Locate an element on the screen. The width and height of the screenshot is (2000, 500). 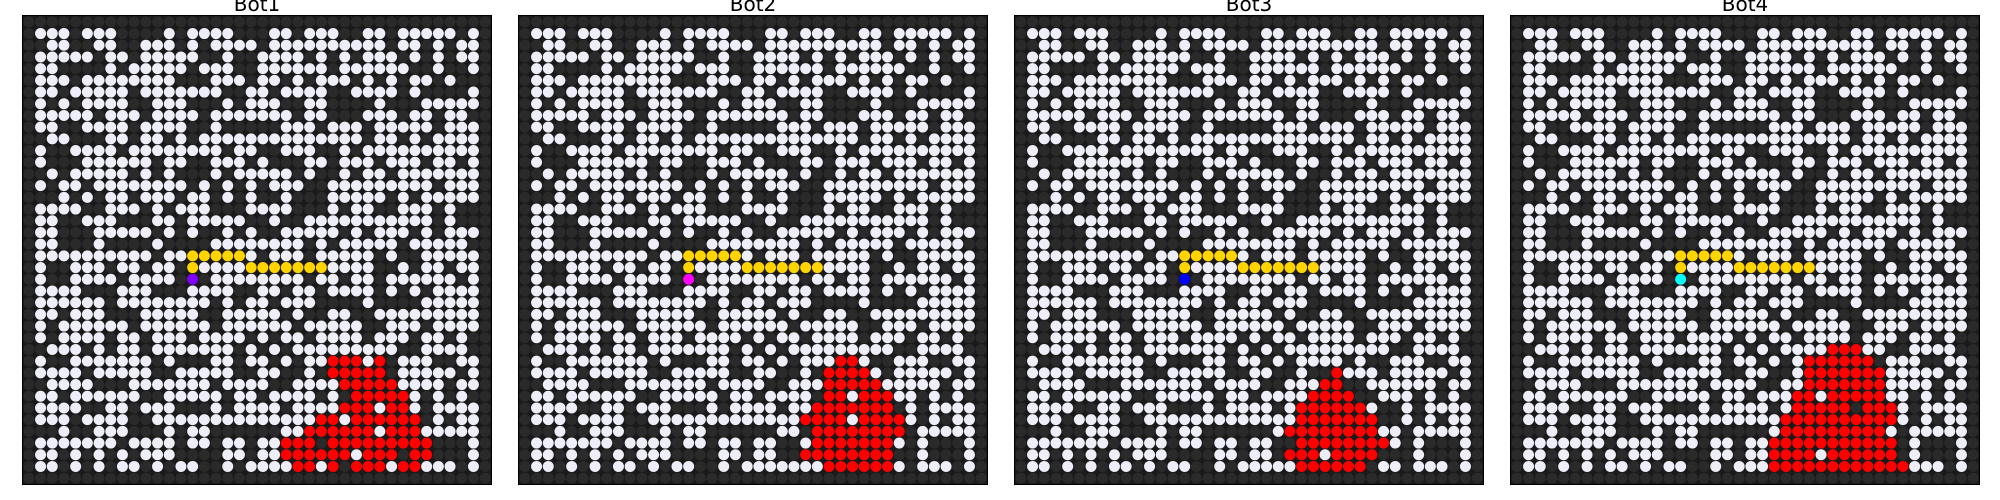
path-cell is located at coordinates (193, 268).